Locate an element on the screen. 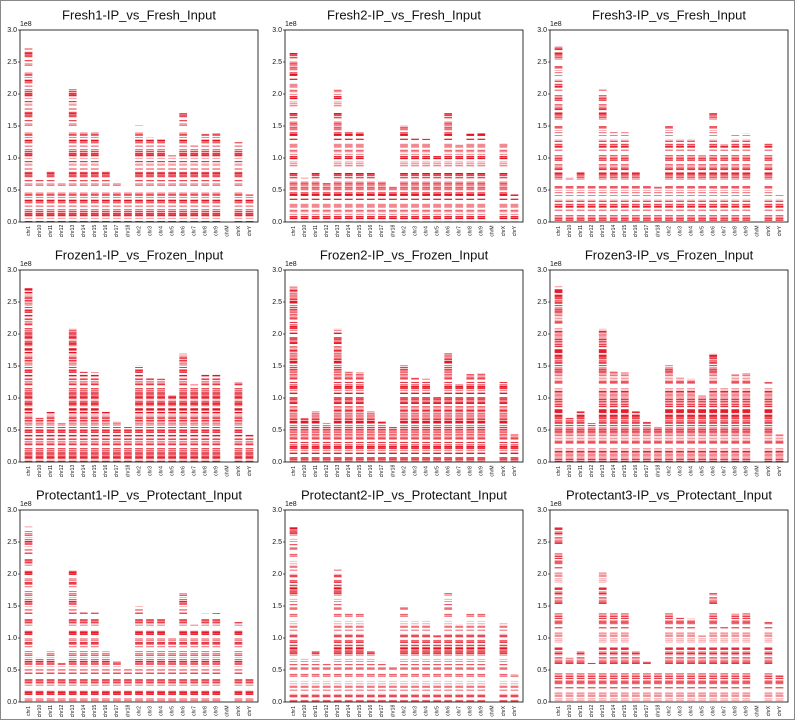  chart-title: Fresh2-IP_vs_Fresh_Input is located at coordinates (404, 14).